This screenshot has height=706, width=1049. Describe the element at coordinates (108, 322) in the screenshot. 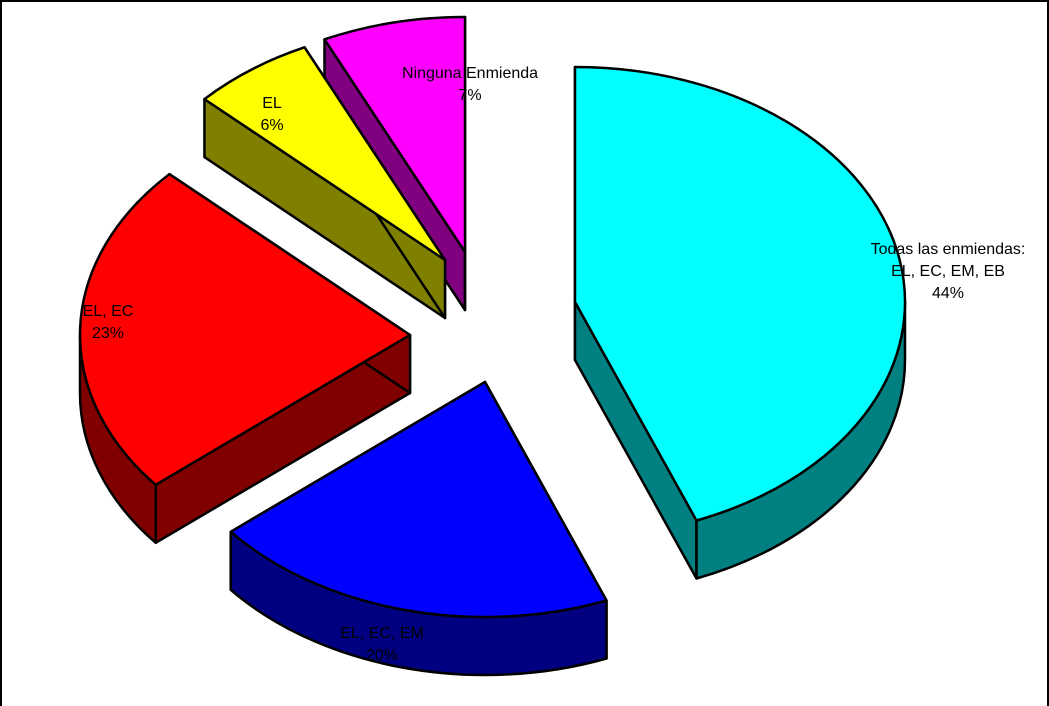

I see `data-label-el-ec: EL, EC 23%` at that location.